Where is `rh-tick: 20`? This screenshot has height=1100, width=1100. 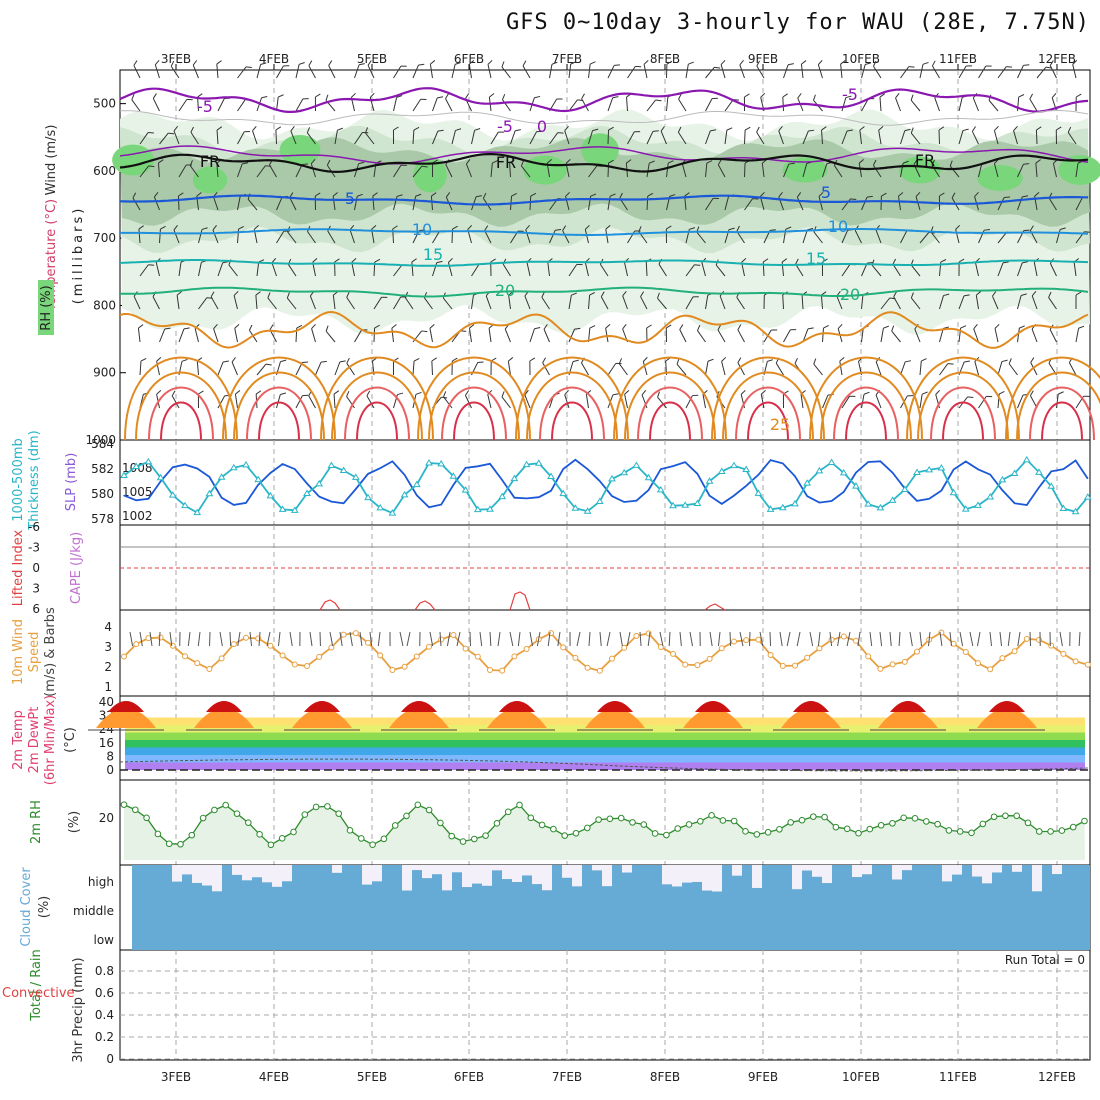 rh-tick: 20 is located at coordinates (106, 818).